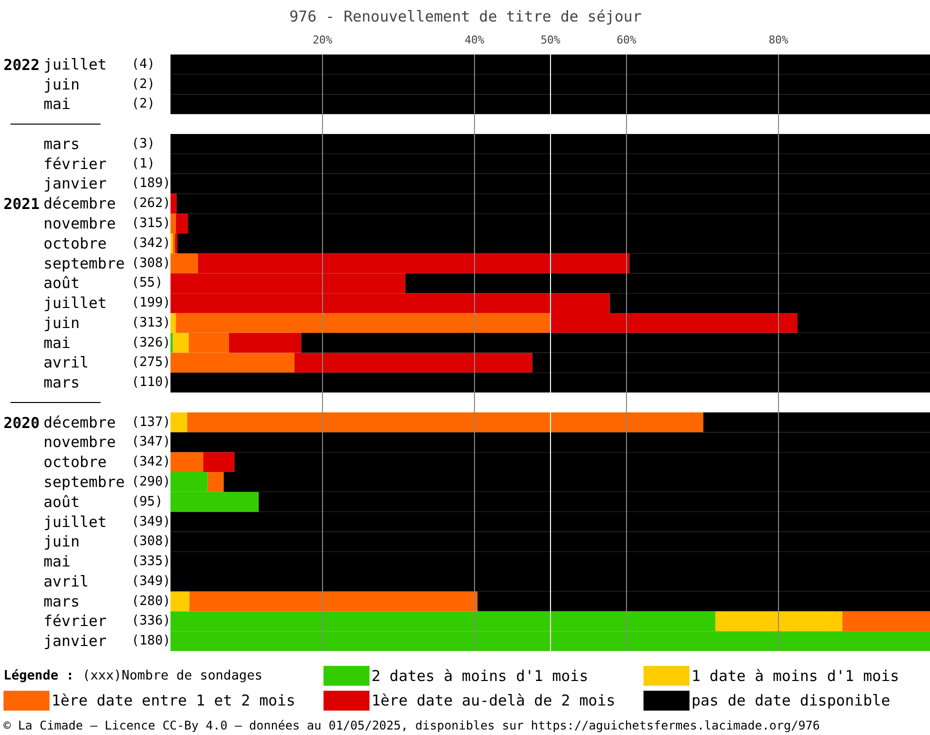 The width and height of the screenshot is (930, 735). Describe the element at coordinates (107, 363) in the screenshot. I see `category-label: avril (275)` at that location.